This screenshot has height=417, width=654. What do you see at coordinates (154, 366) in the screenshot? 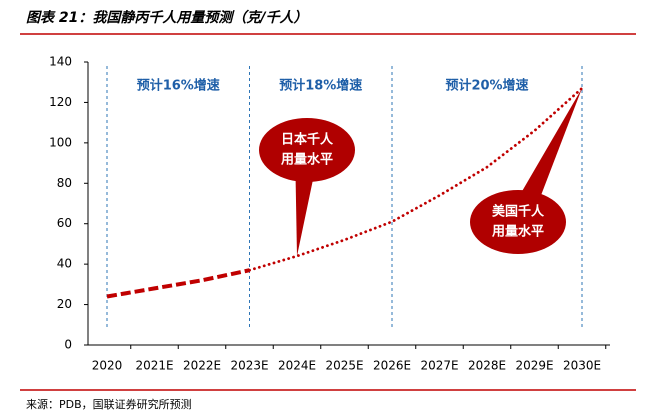
I see `x-tick-label: 2021E` at bounding box center [154, 366].